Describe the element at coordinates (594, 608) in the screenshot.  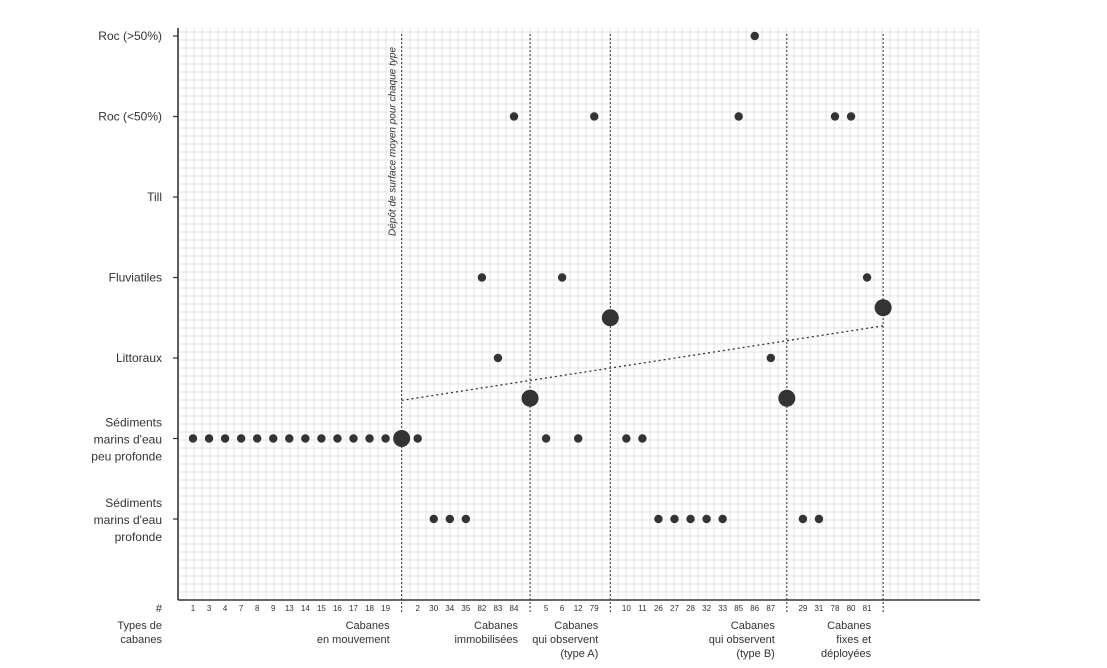
I see `x-tick-label: 79` at that location.